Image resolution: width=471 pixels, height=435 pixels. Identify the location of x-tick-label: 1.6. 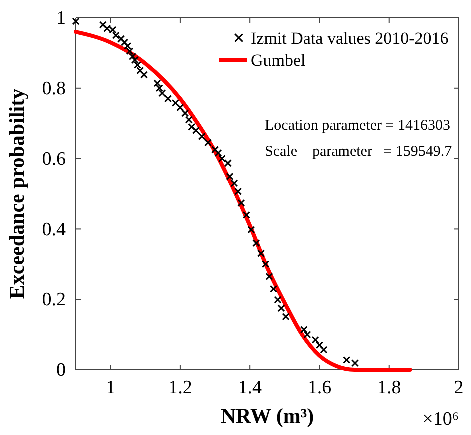
(320, 387).